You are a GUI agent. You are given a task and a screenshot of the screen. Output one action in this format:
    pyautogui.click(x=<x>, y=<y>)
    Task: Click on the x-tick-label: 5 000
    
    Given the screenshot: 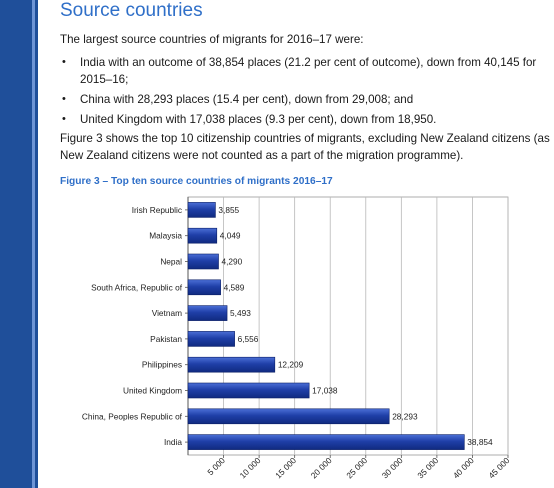 What is the action you would take?
    pyautogui.click(x=216, y=466)
    